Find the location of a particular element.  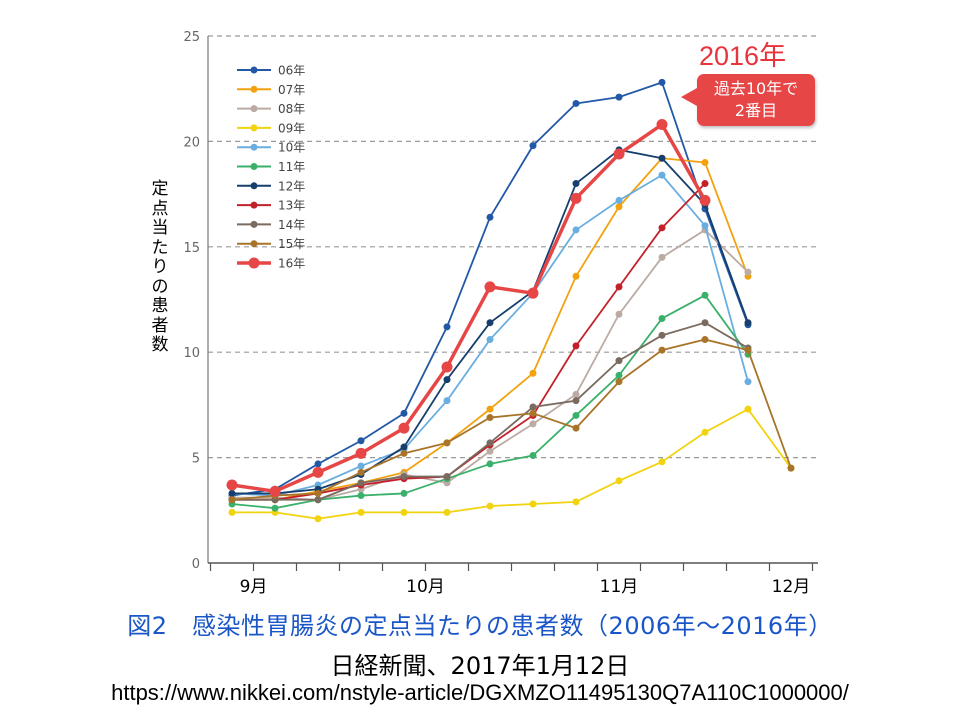

figure-source: 日経新聞、2017年1月12日 is located at coordinates (480, 666).